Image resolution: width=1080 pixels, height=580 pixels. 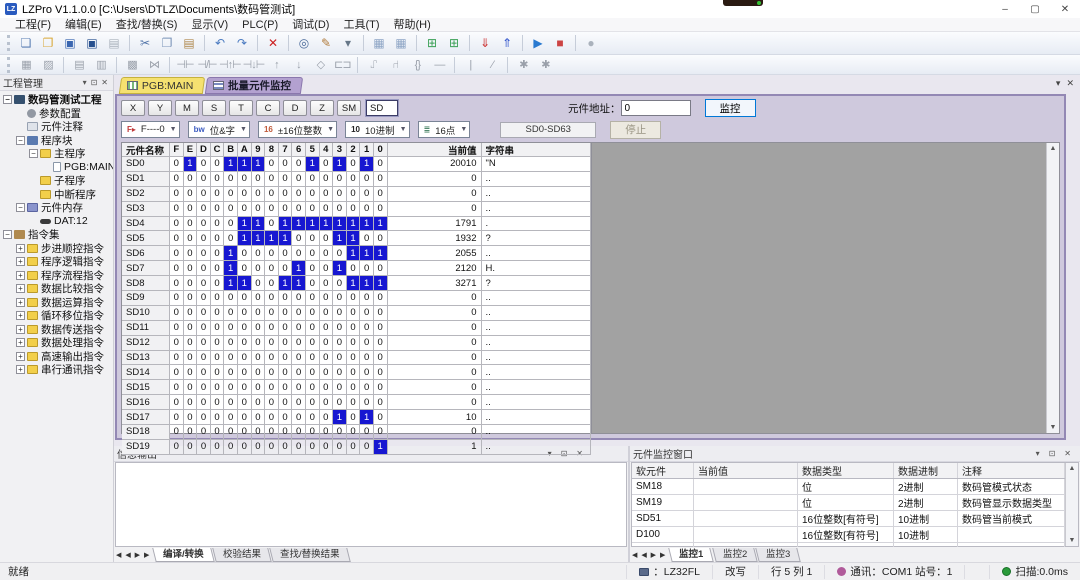 I want to click on watch-row-SM18: SM18 位 2进制 数码管模式状态, so click(x=848, y=487).